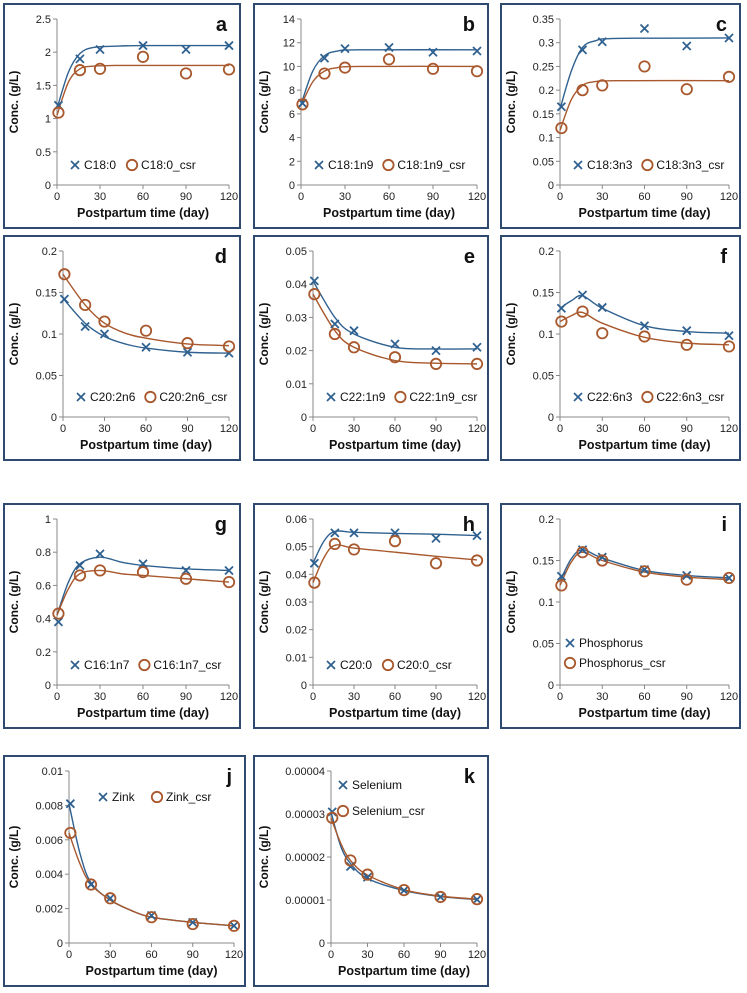 This screenshot has width=747, height=993. Describe the element at coordinates (193, 397) in the screenshot. I see `legend-label: C20:2n6_csr` at that location.